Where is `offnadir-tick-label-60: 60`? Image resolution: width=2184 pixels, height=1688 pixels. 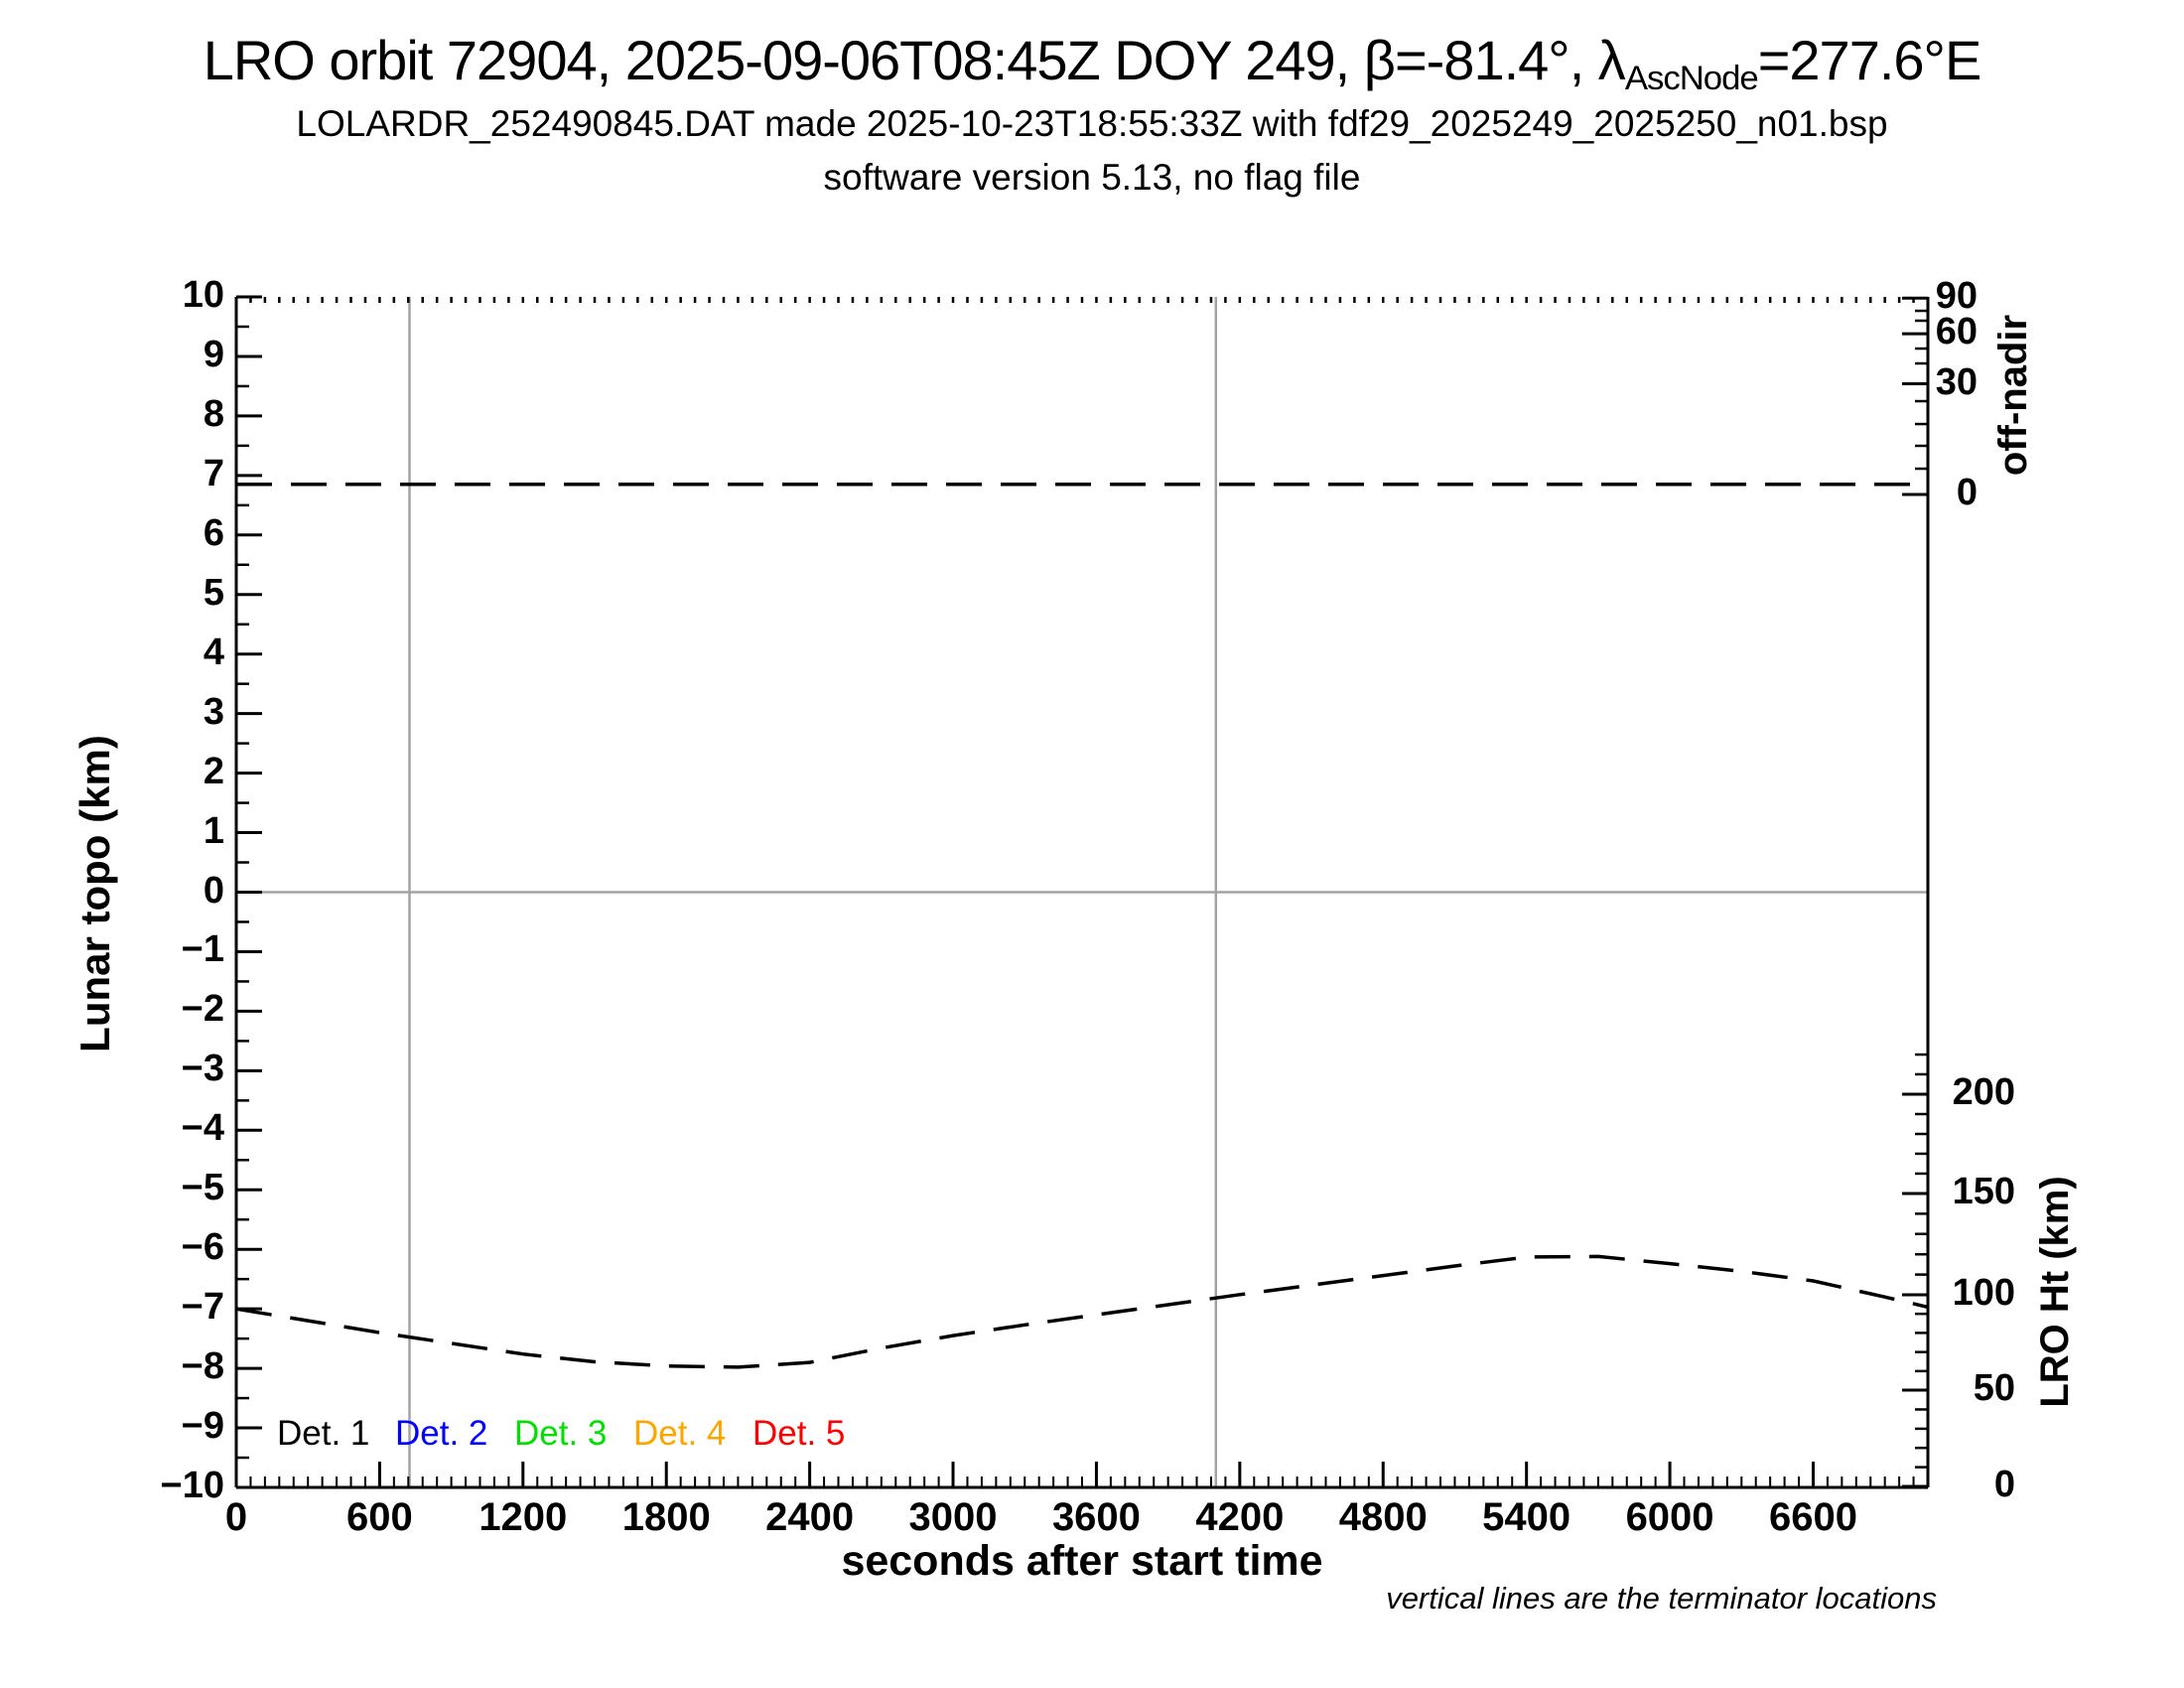
offnadir-tick-label-60: 60 is located at coordinates (1956, 332).